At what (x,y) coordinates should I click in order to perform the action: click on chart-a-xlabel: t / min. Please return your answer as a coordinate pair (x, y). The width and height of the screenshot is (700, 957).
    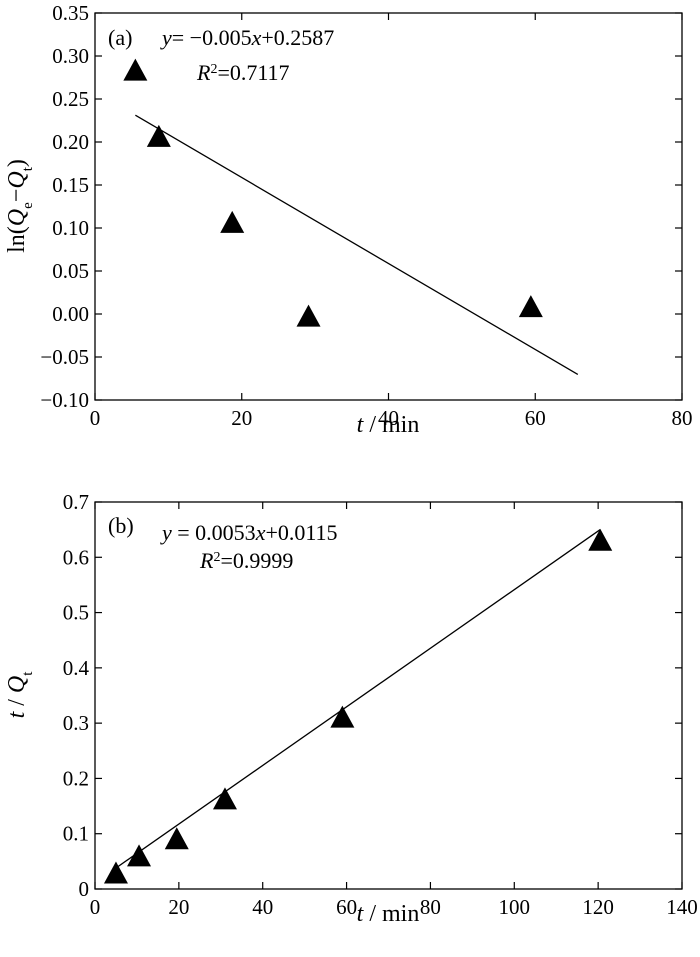
    Looking at the image, I should click on (388, 425).